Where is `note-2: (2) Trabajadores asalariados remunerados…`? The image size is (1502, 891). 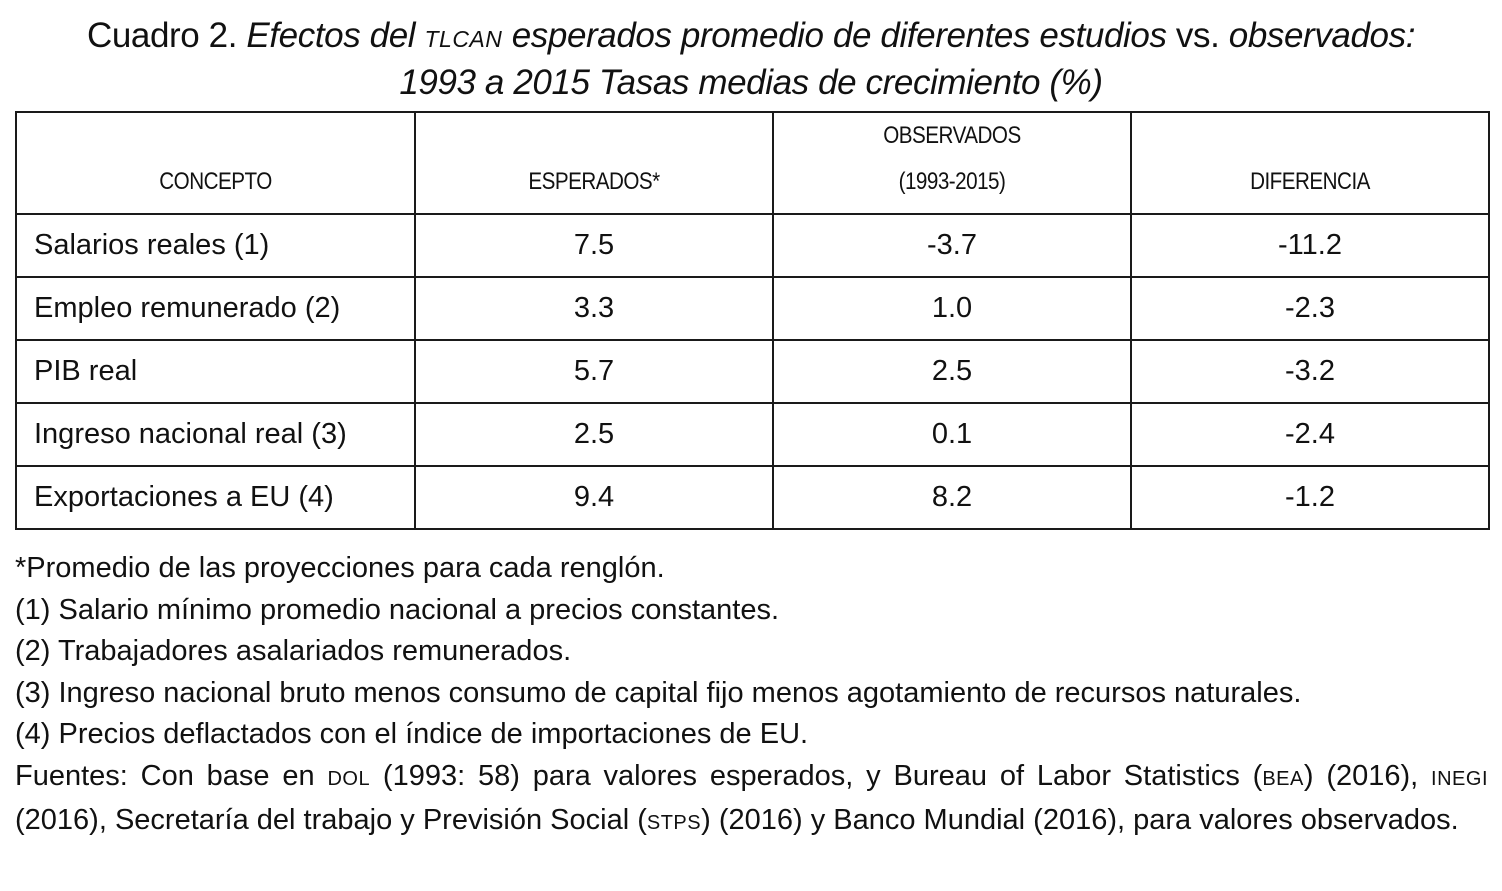
note-2: (2) Trabajadores asalariados remunerados… is located at coordinates (293, 651).